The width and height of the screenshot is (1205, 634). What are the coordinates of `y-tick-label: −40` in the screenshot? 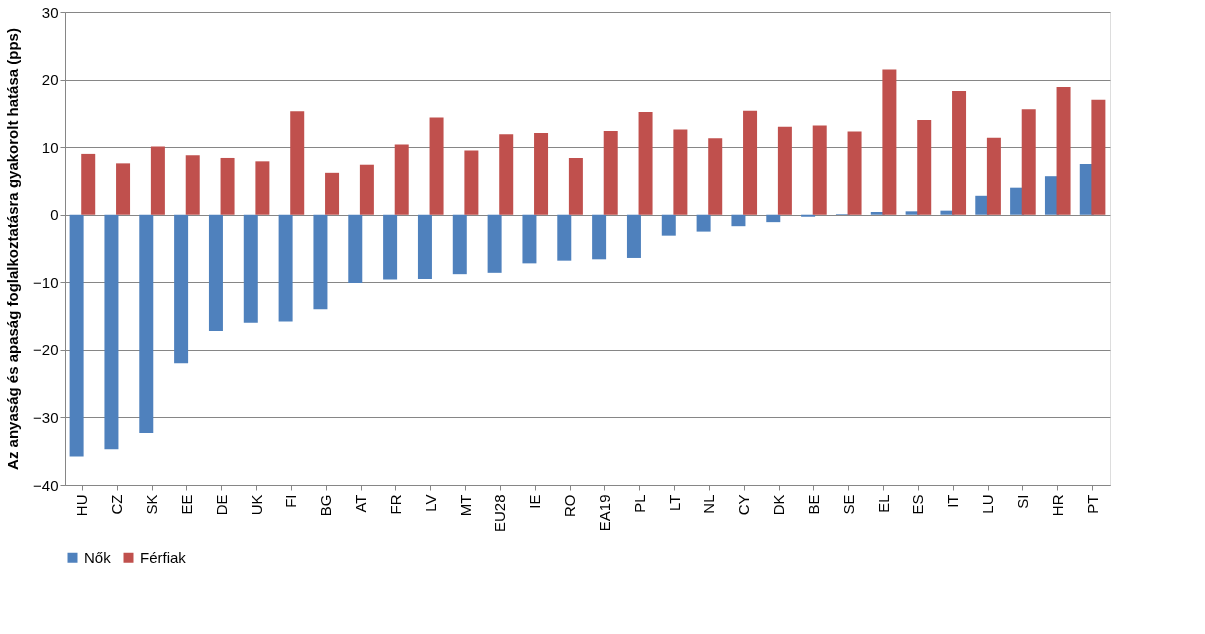 It's located at (46, 485).